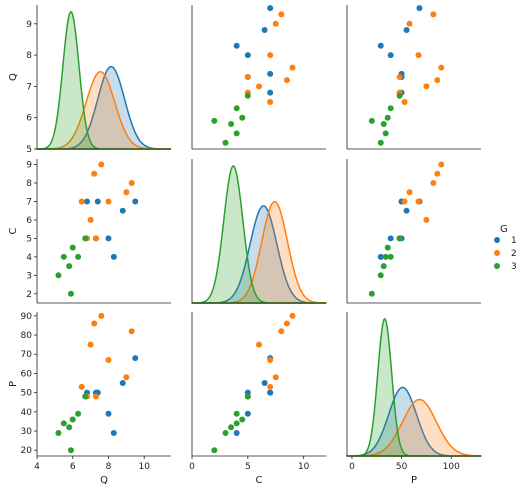 The width and height of the screenshot is (531, 501). Describe the element at coordinates (514, 241) in the screenshot. I see `legend-label-1: 1` at that location.